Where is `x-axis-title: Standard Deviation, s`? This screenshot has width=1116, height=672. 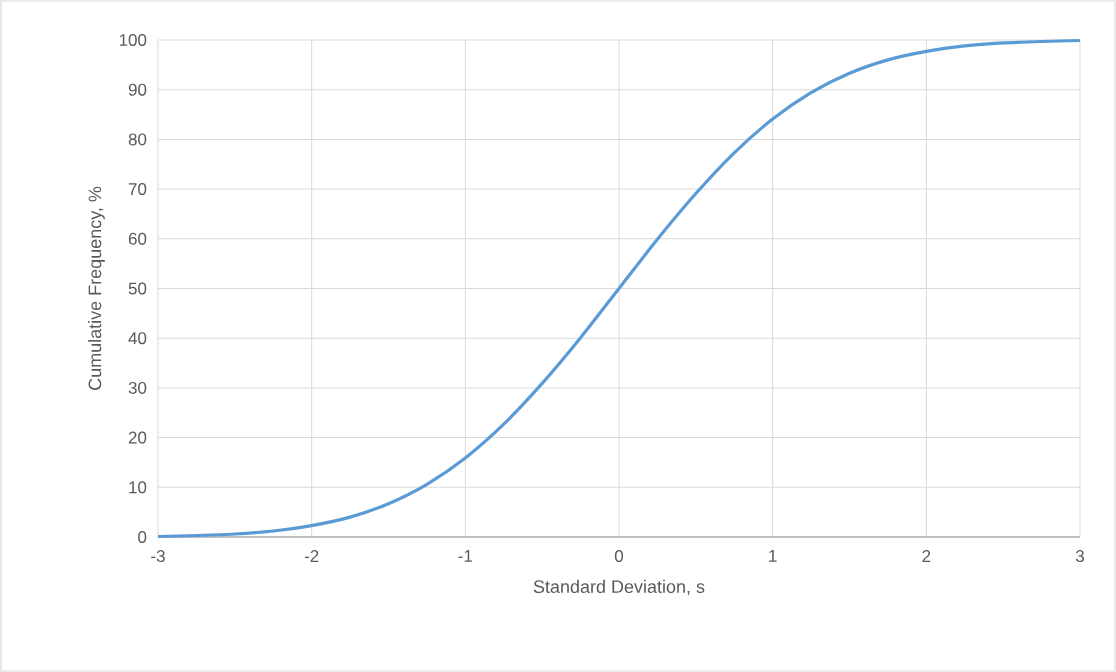 x-axis-title: Standard Deviation, s is located at coordinates (619, 587).